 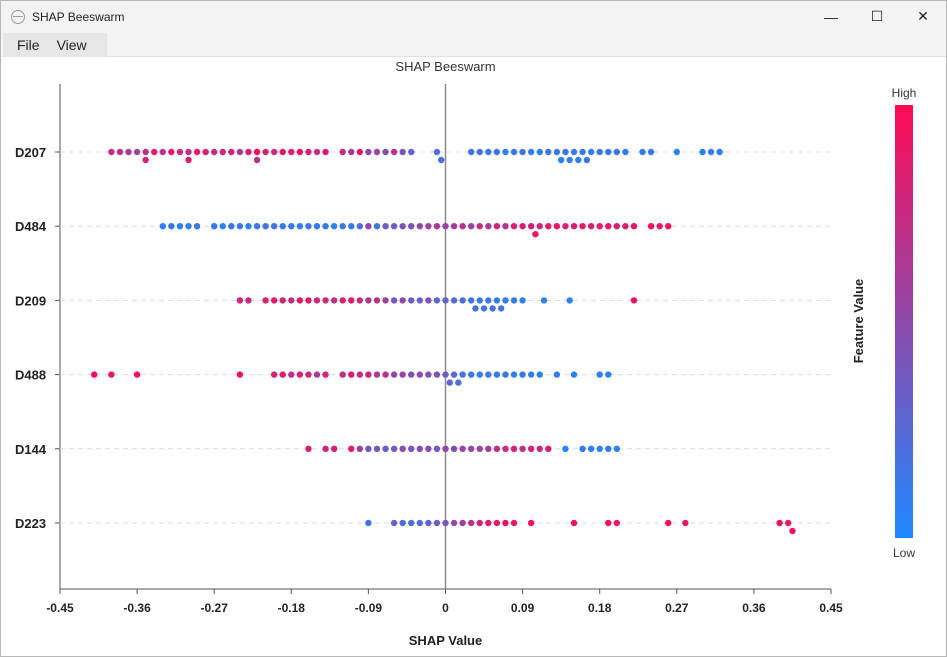 What do you see at coordinates (71, 45) in the screenshot?
I see `menu-view: View` at bounding box center [71, 45].